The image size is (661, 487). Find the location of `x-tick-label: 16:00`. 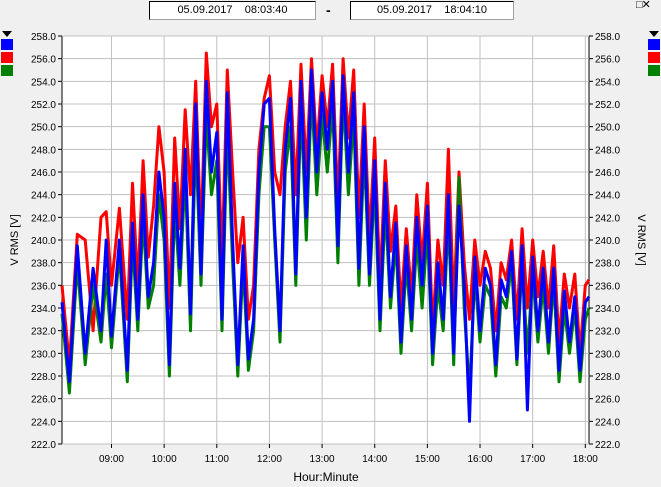

x-tick-label: 16:00 is located at coordinates (480, 459).